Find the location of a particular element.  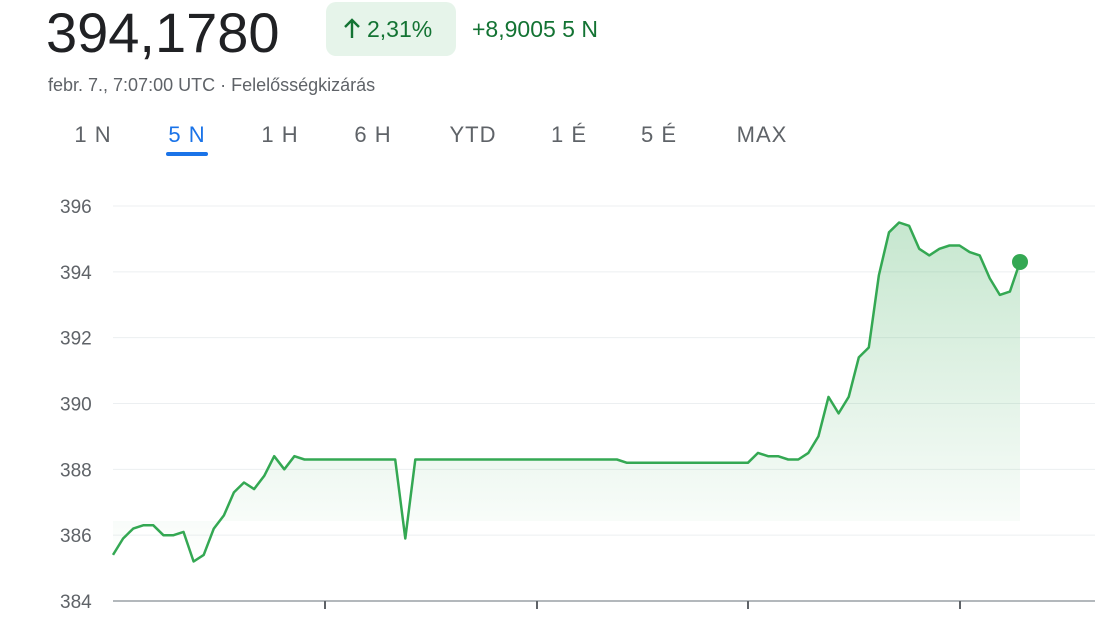

y-tick-label: 394 is located at coordinates (76, 273).